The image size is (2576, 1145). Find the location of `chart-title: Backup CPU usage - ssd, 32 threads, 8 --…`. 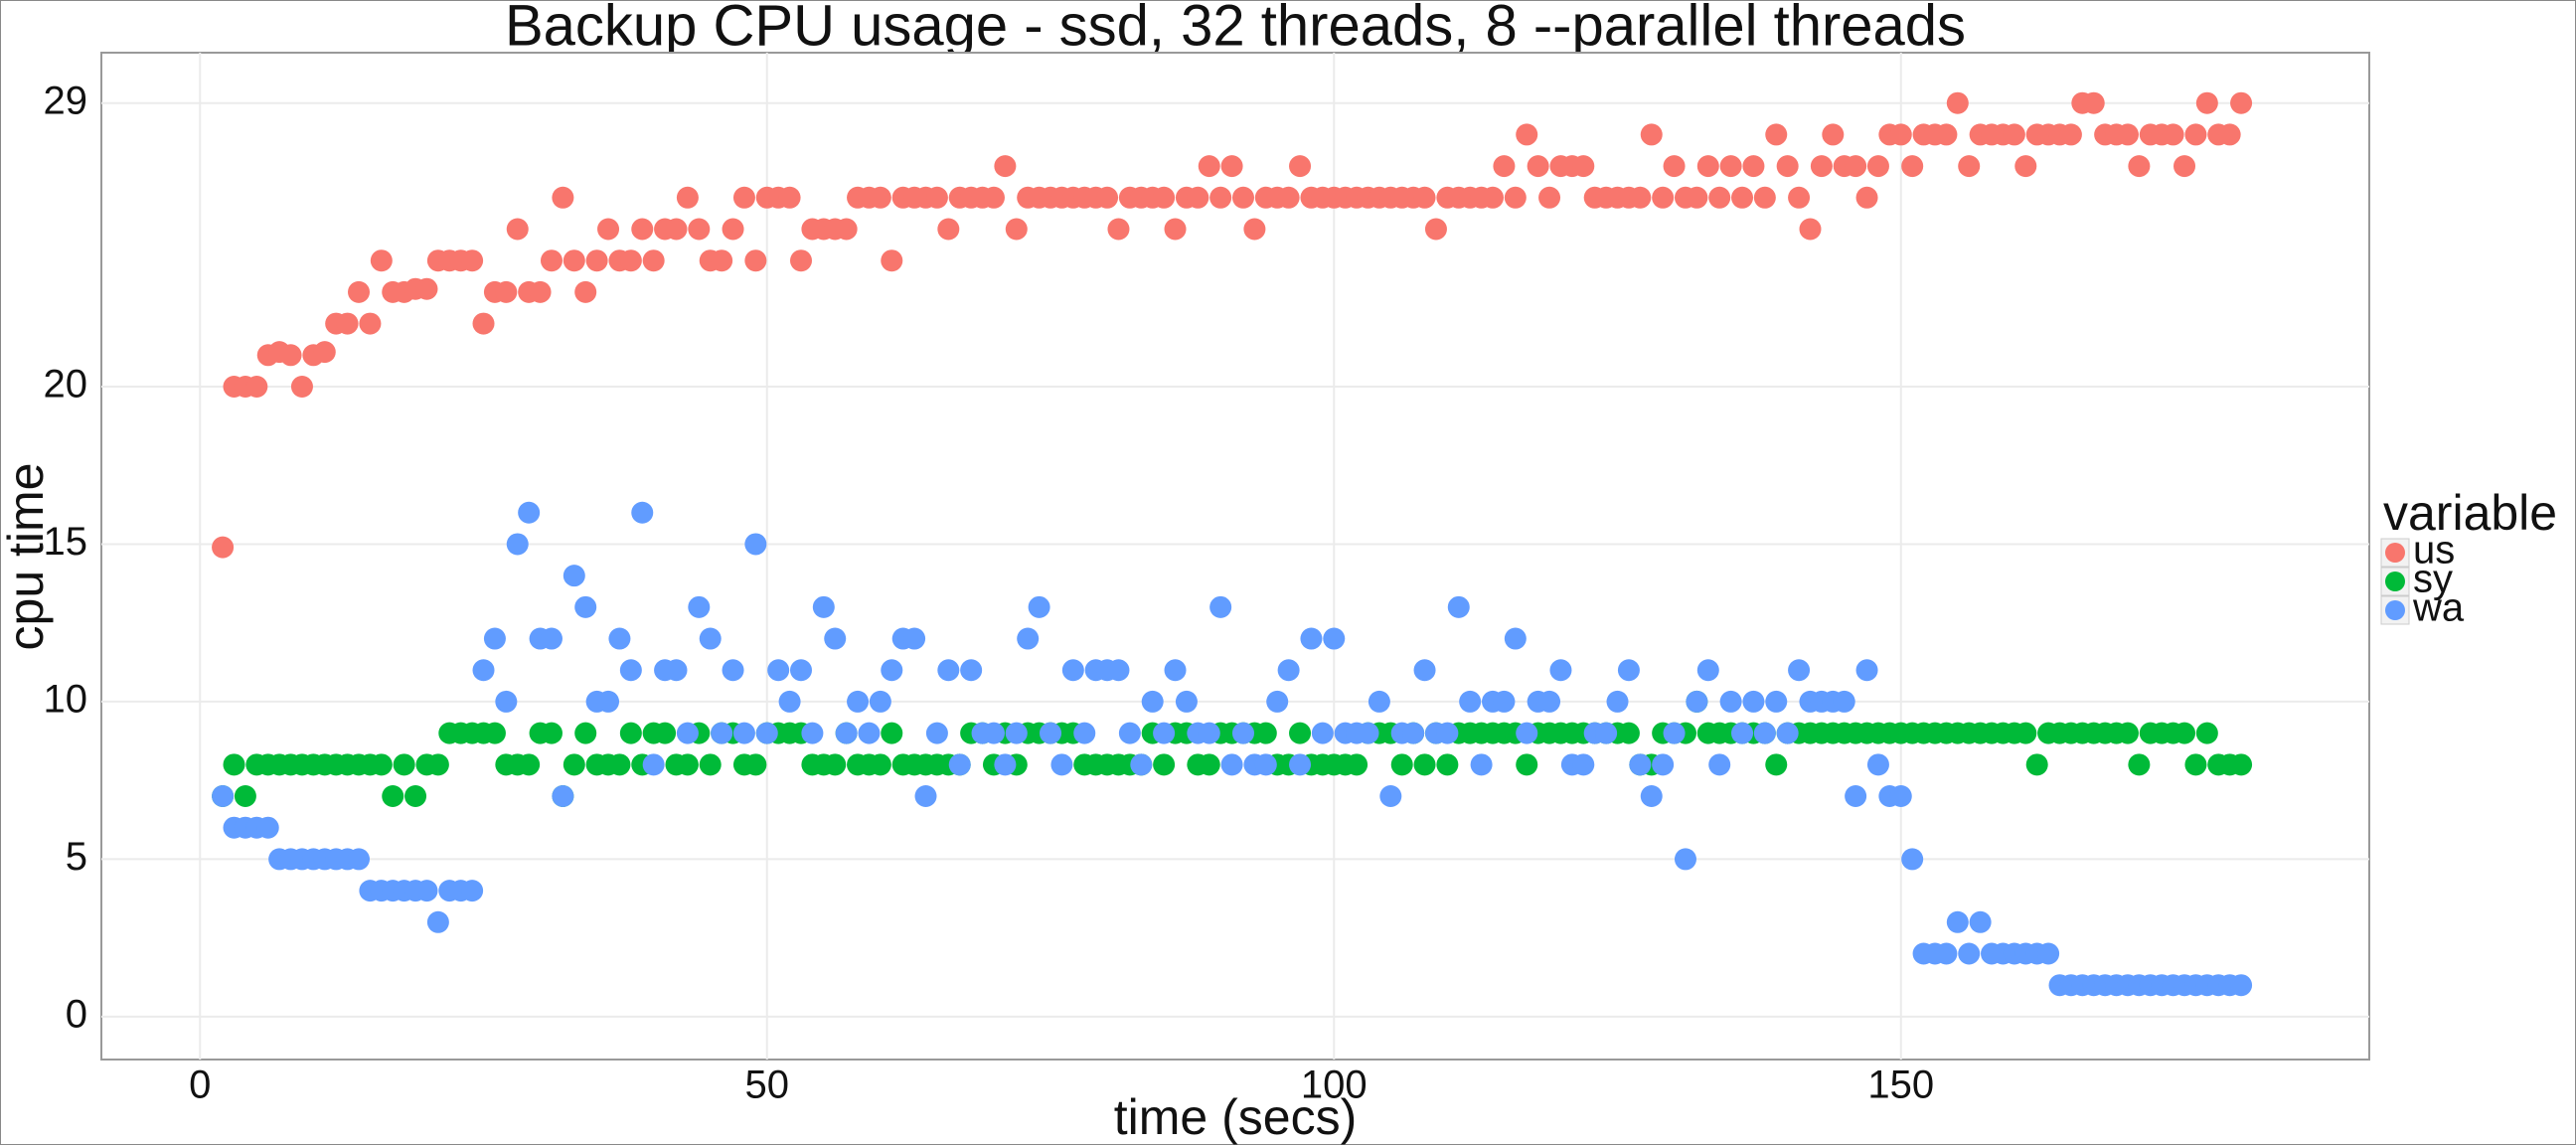

chart-title: Backup CPU usage - ssd, 32 threads, 8 --… is located at coordinates (1235, 29).